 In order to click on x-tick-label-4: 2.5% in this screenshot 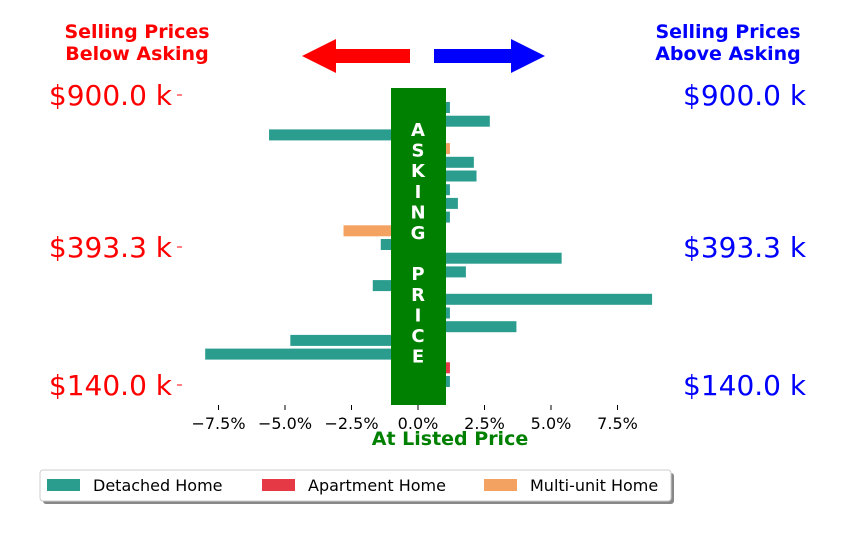, I will do `click(484, 423)`.